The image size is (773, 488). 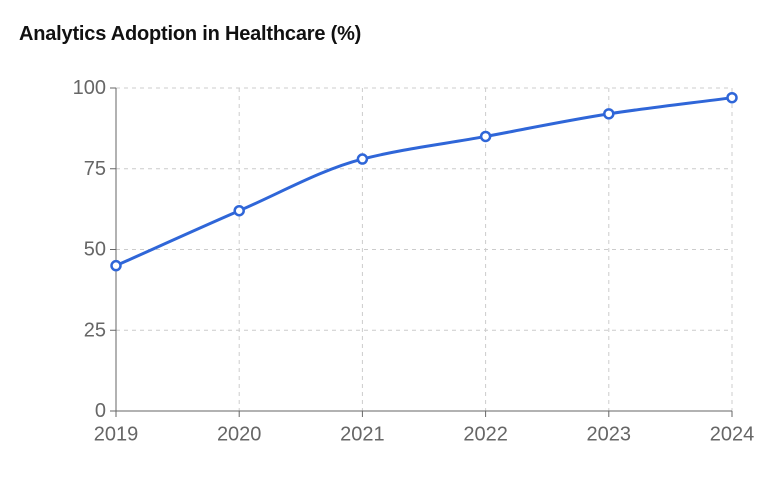 I want to click on x-tick-label: 2024, so click(x=732, y=434).